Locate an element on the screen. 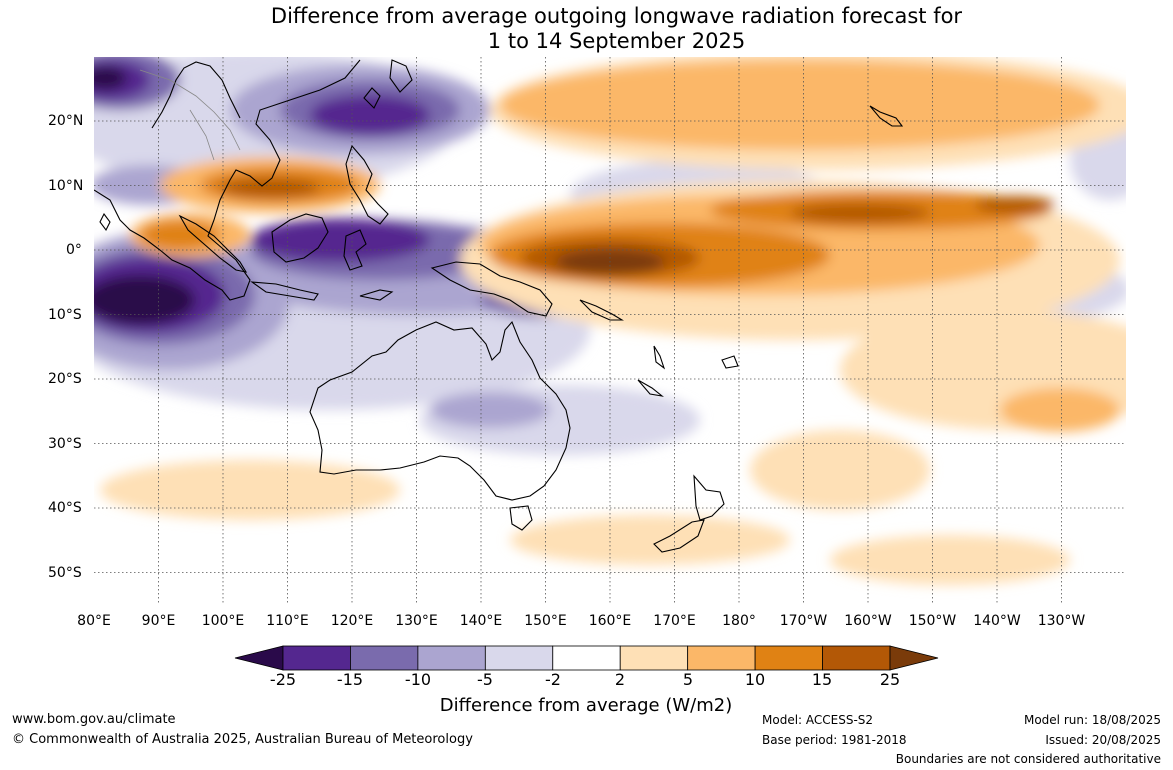 The width and height of the screenshot is (1173, 770). lon-label-140w: 140°W is located at coordinates (997, 621).